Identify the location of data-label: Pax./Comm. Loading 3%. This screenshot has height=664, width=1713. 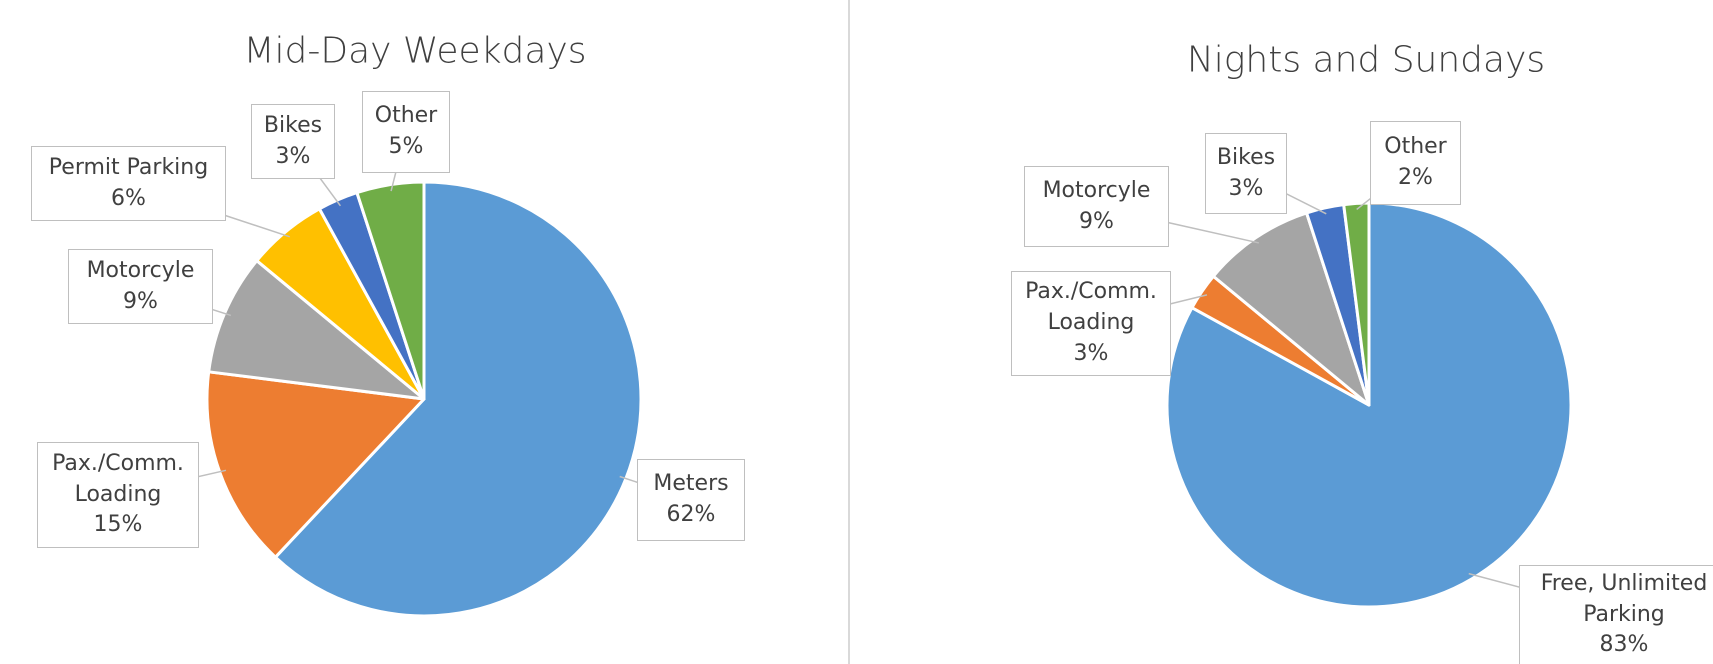
(1091, 323).